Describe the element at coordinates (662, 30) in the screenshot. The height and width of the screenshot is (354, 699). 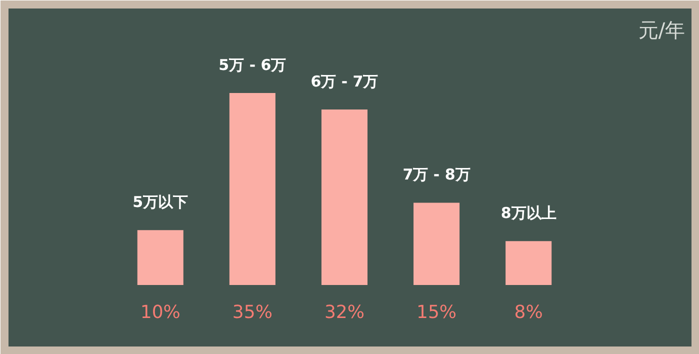
I see `text: 元/年` at that location.